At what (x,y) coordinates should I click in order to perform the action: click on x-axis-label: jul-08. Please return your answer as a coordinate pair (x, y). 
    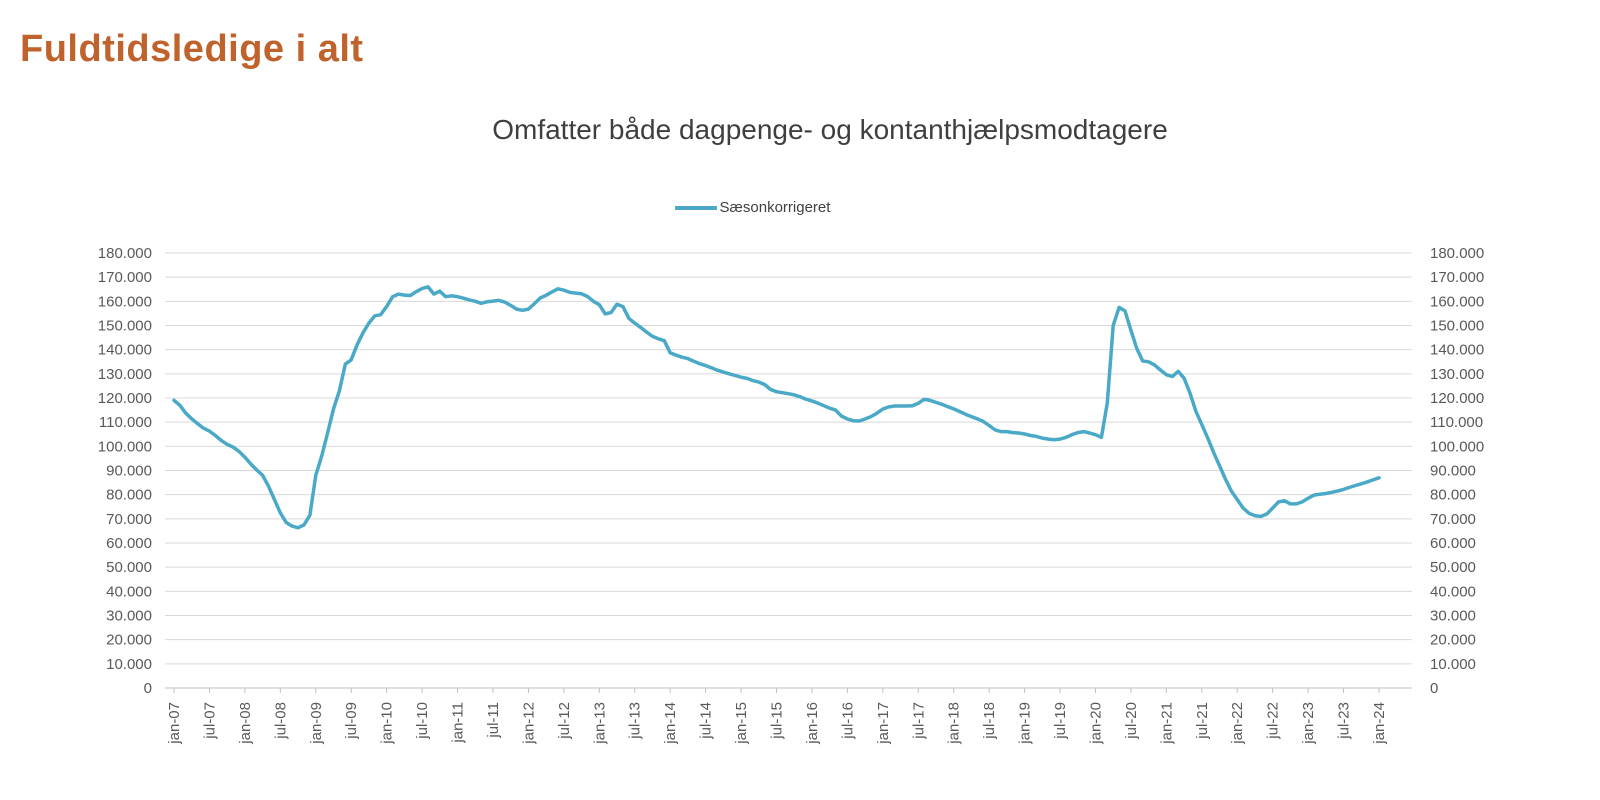
    Looking at the image, I should click on (280, 721).